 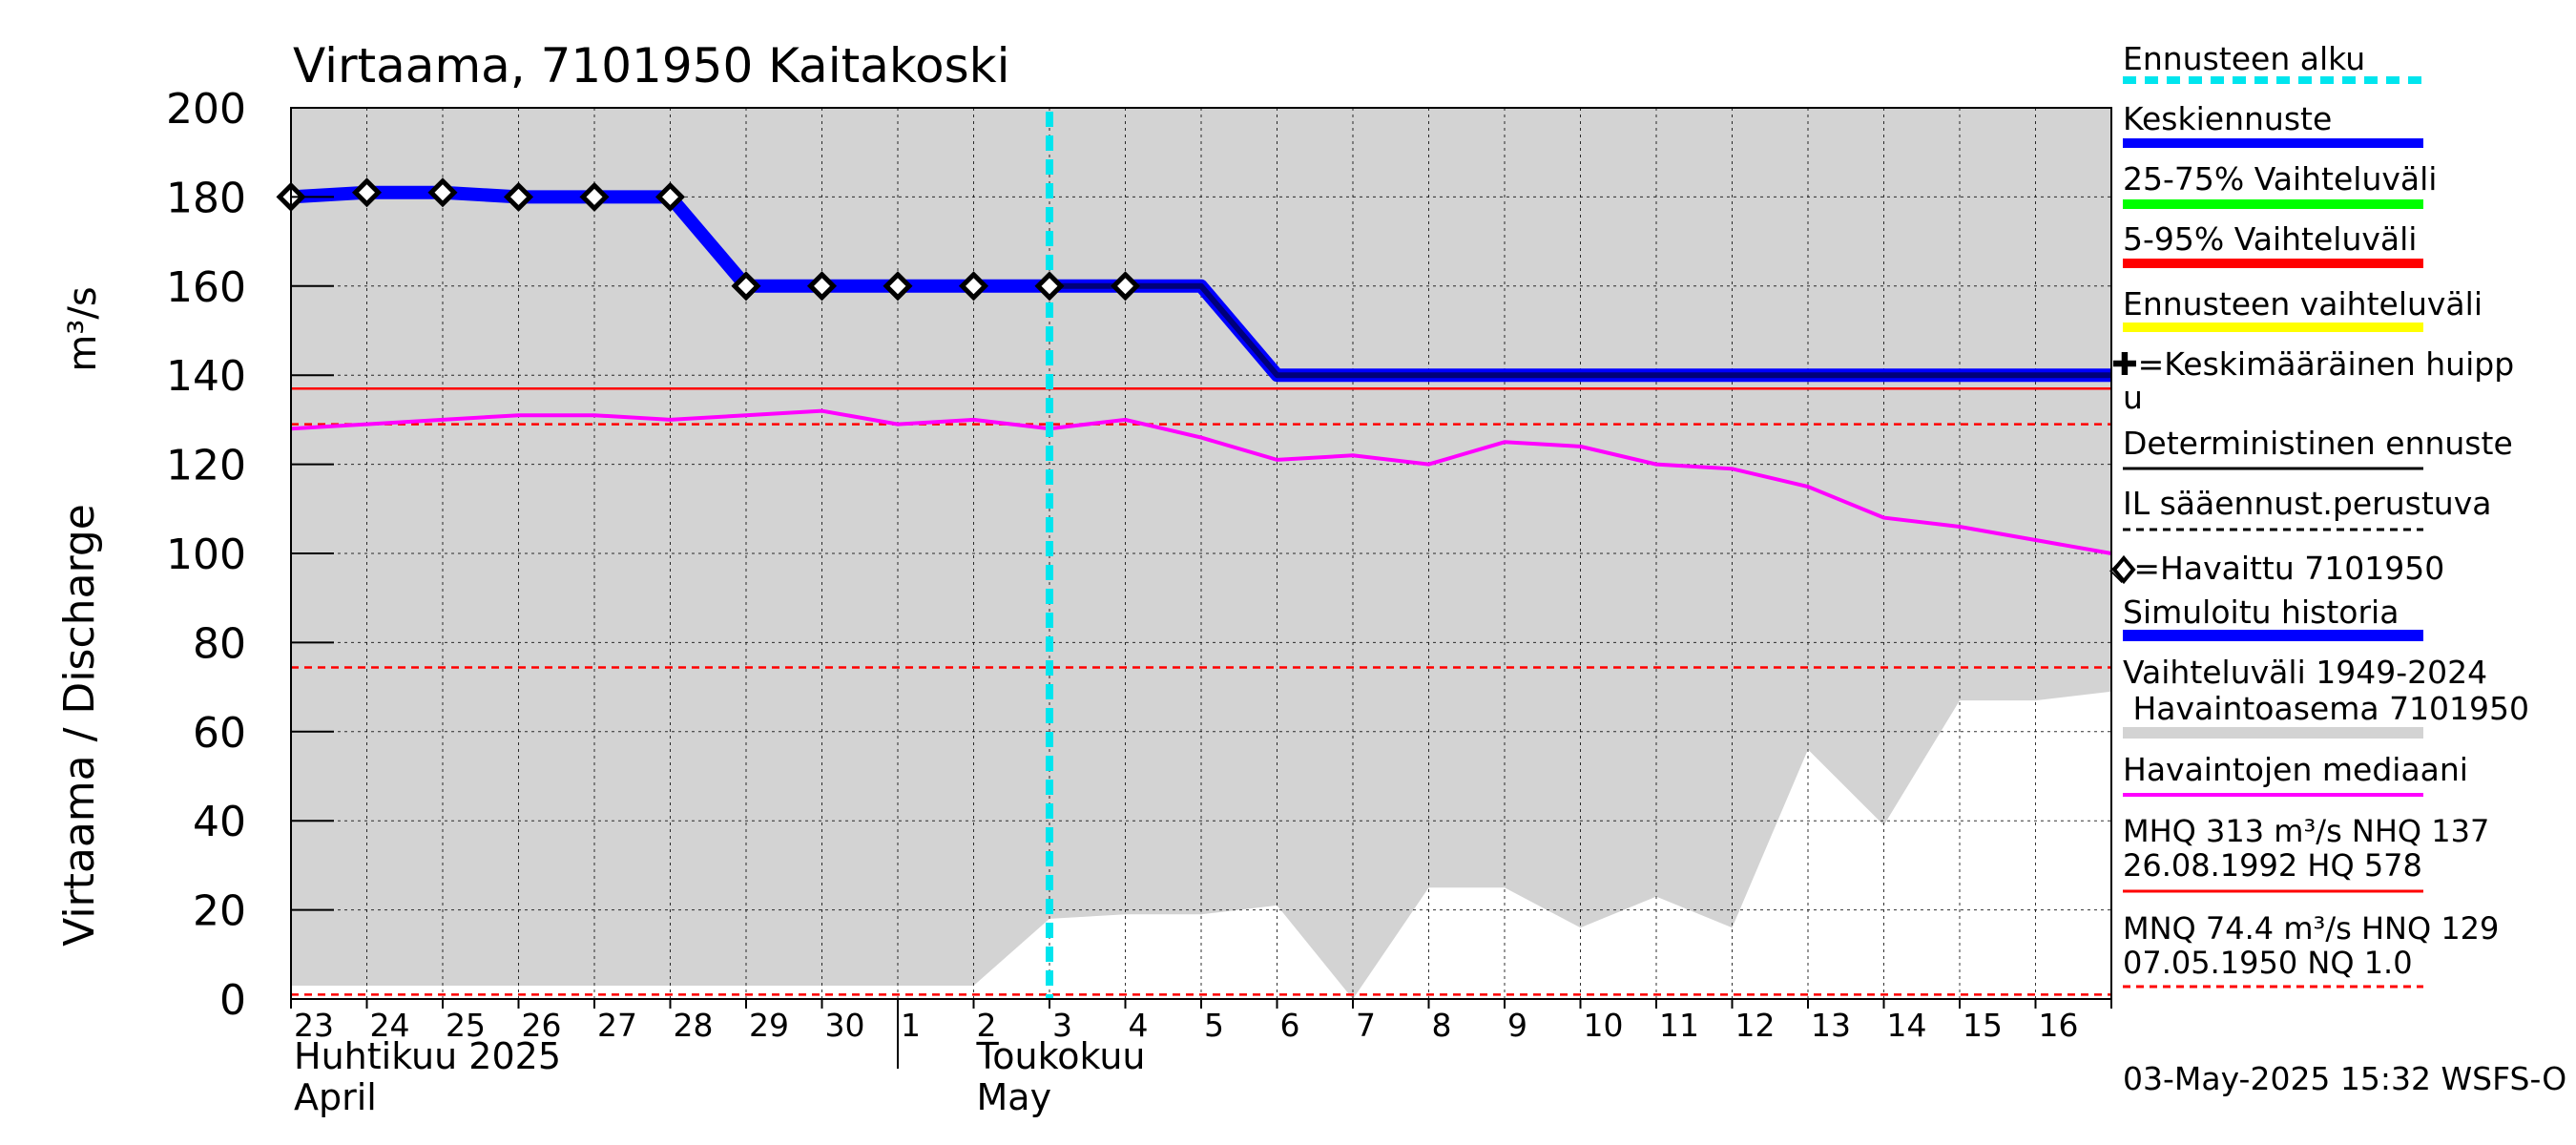 I want to click on month-label-english: May, so click(x=1014, y=1097).